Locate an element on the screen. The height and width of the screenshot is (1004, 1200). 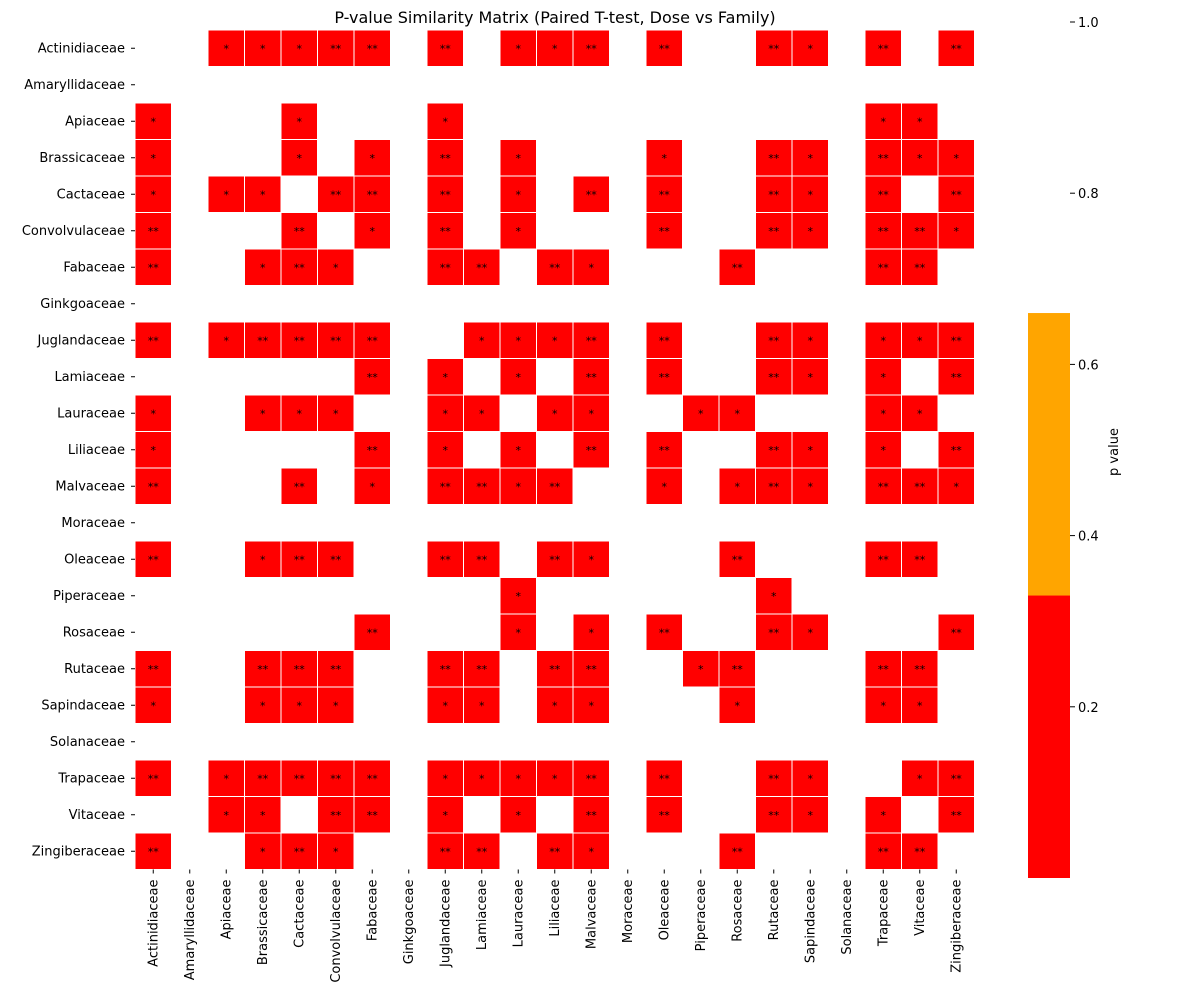
row-label: Liliaceae is located at coordinates (96, 450).